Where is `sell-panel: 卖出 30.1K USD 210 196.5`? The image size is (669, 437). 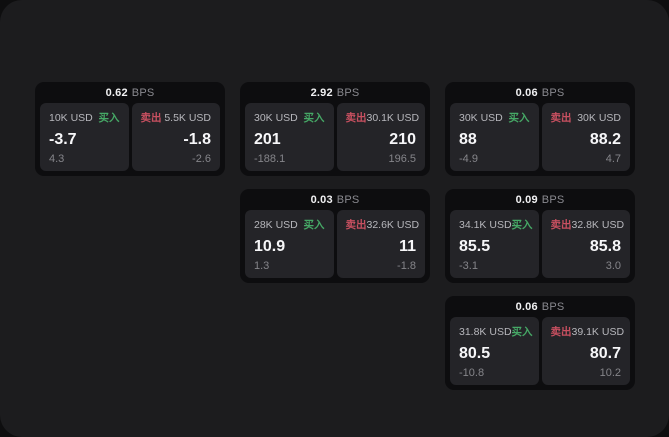 sell-panel: 卖出 30.1K USD 210 196.5 is located at coordinates (380, 137).